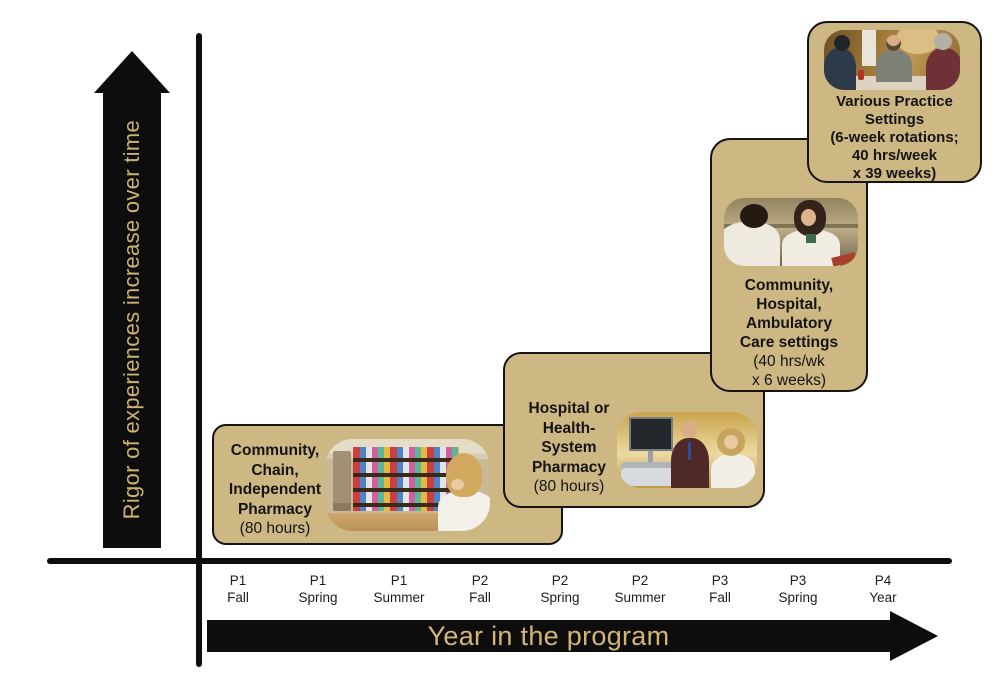  I want to click on card-title-line: (6-week rotations;, so click(894, 137).